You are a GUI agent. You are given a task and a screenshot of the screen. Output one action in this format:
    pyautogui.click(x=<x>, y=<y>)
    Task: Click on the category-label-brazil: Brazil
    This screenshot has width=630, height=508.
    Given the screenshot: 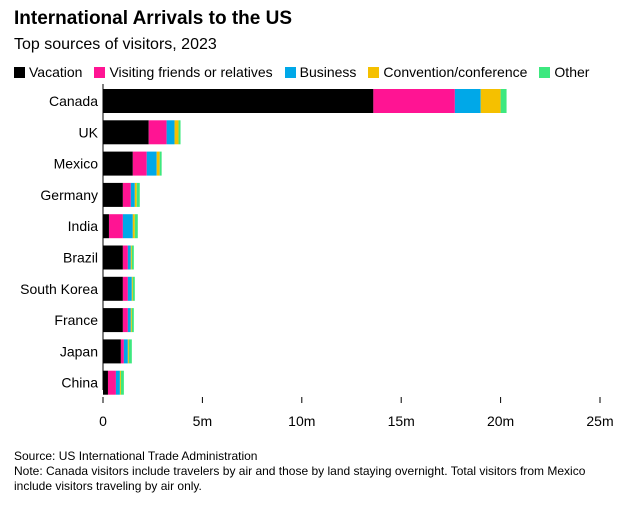 What is the action you would take?
    pyautogui.click(x=80, y=258)
    